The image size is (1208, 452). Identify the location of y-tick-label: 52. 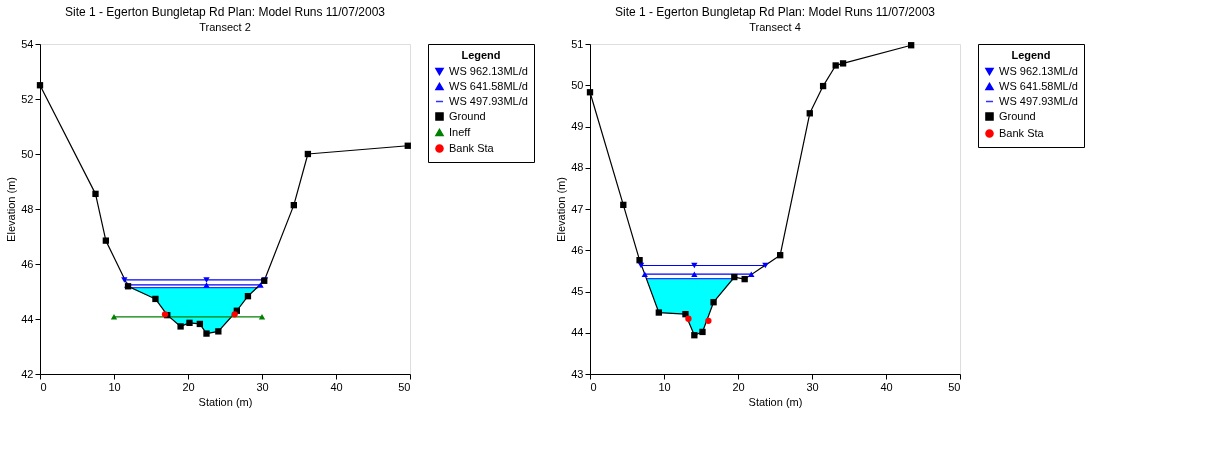
(27, 98).